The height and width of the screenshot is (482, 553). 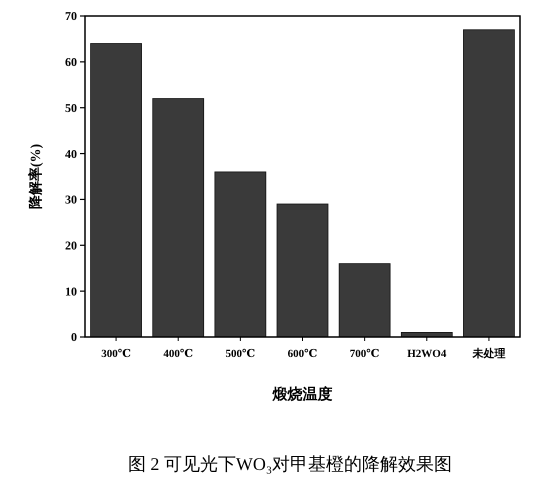 I want to click on x-tick-label: 500℃, so click(x=241, y=354).